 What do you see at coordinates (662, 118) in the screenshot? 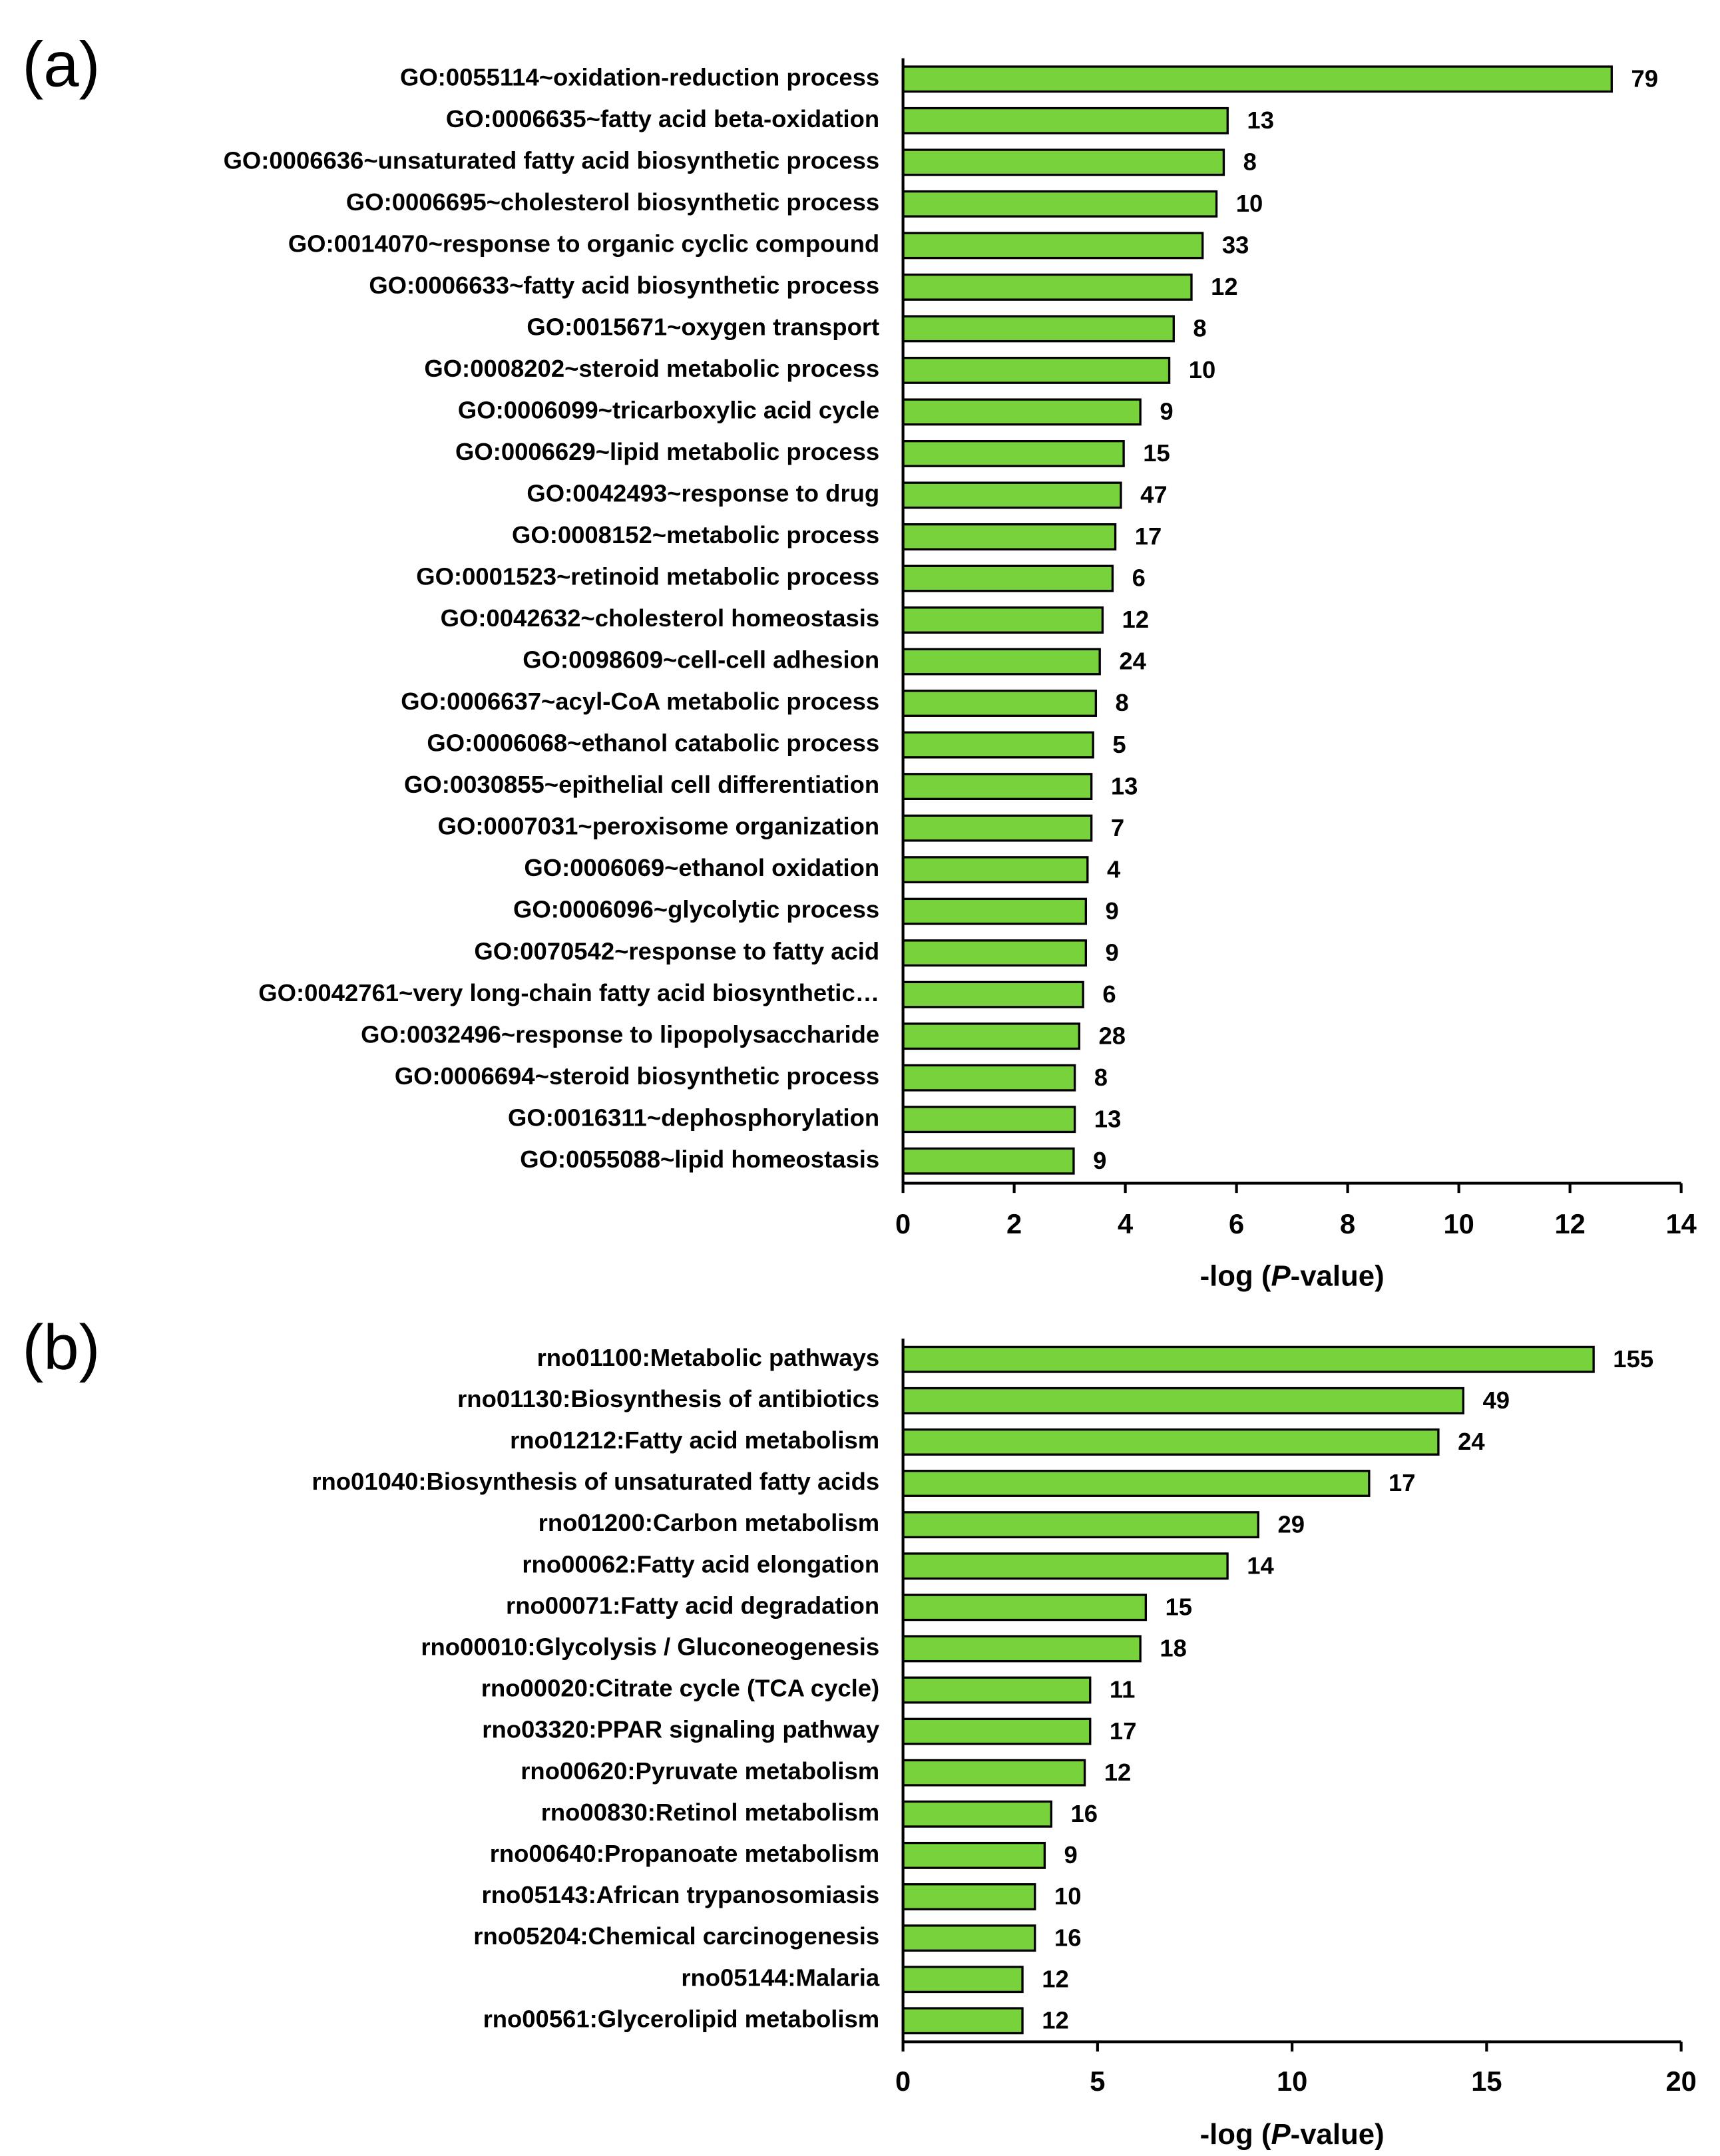
I see `category-label: GO:0006635~fatty acid beta-oxidation` at bounding box center [662, 118].